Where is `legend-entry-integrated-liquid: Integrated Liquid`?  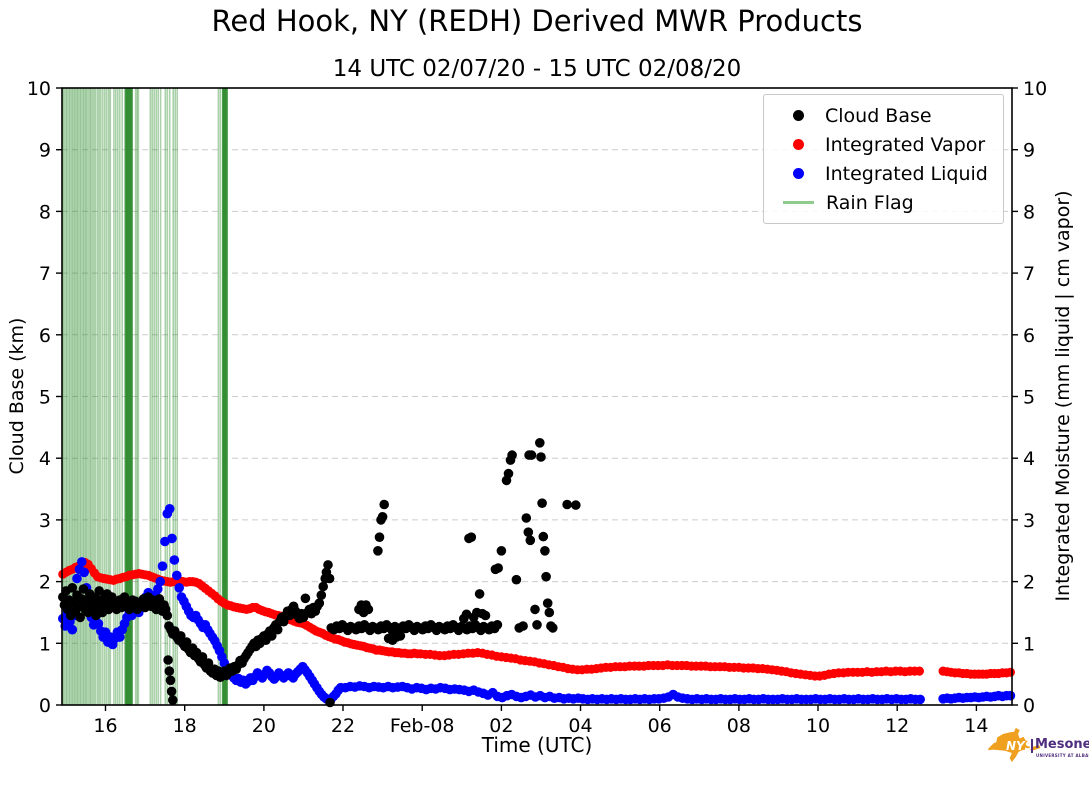
legend-entry-integrated-liquid: Integrated Liquid is located at coordinates (883, 173).